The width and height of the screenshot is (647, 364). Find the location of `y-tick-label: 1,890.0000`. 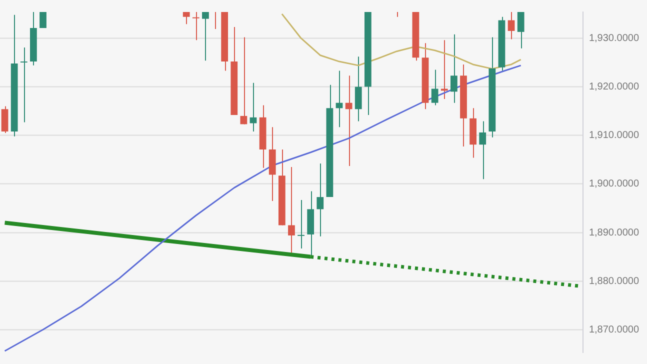

y-tick-label: 1,890.0000 is located at coordinates (614, 232).